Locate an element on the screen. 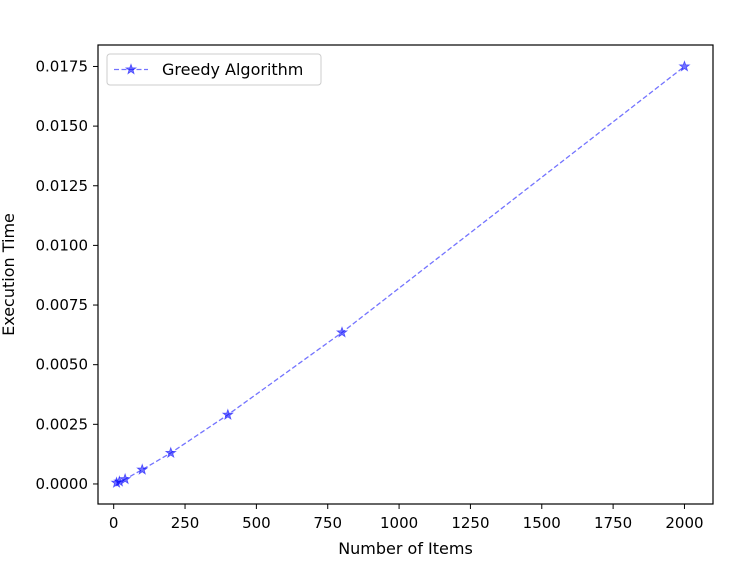 This screenshot has width=750, height=561. y-tick-label: 0.0125 is located at coordinates (62, 186).